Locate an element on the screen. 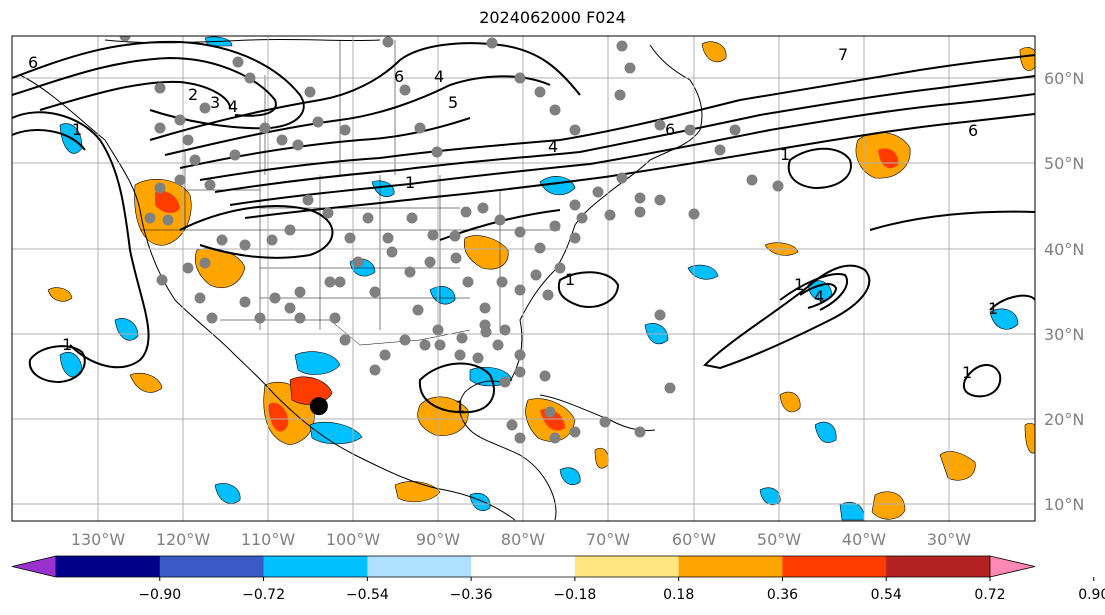 The height and width of the screenshot is (615, 1105). lon-label: 30°W is located at coordinates (949, 539).